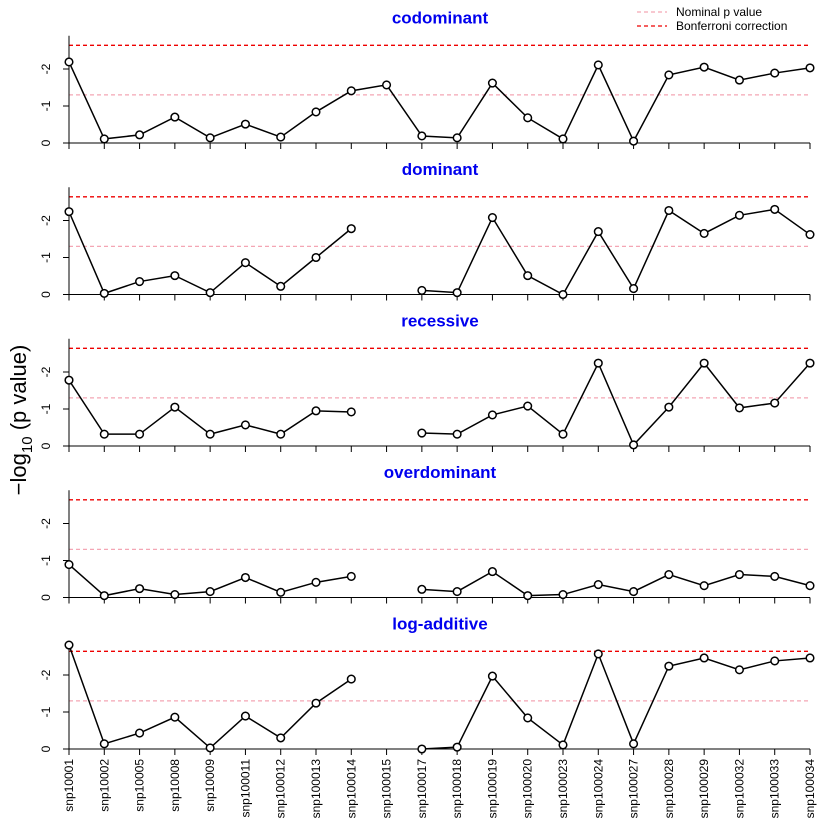  What do you see at coordinates (563, 789) in the screenshot?
I see `x-tick-label: snp100023` at bounding box center [563, 789].